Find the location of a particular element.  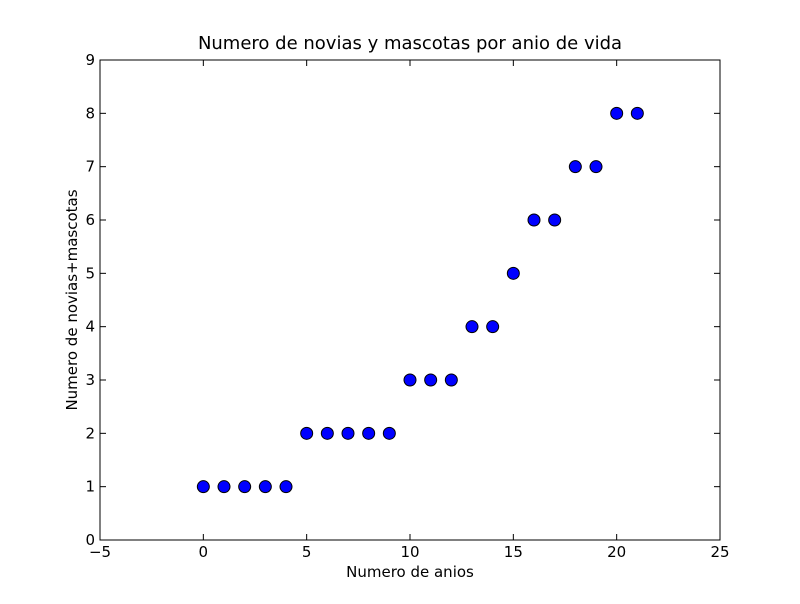

y-tick-label: 5 is located at coordinates (90, 273).